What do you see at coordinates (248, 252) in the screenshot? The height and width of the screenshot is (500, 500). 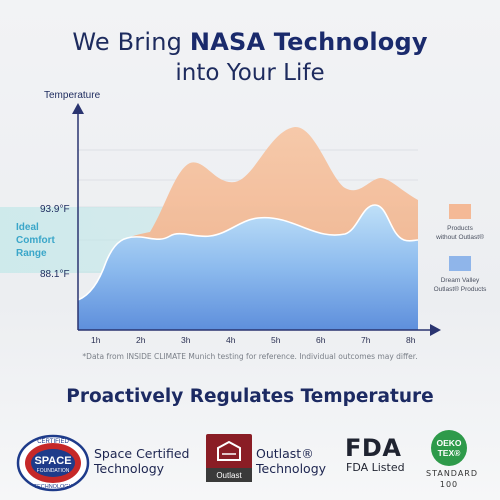 I see `series-line-outlast` at bounding box center [248, 252].